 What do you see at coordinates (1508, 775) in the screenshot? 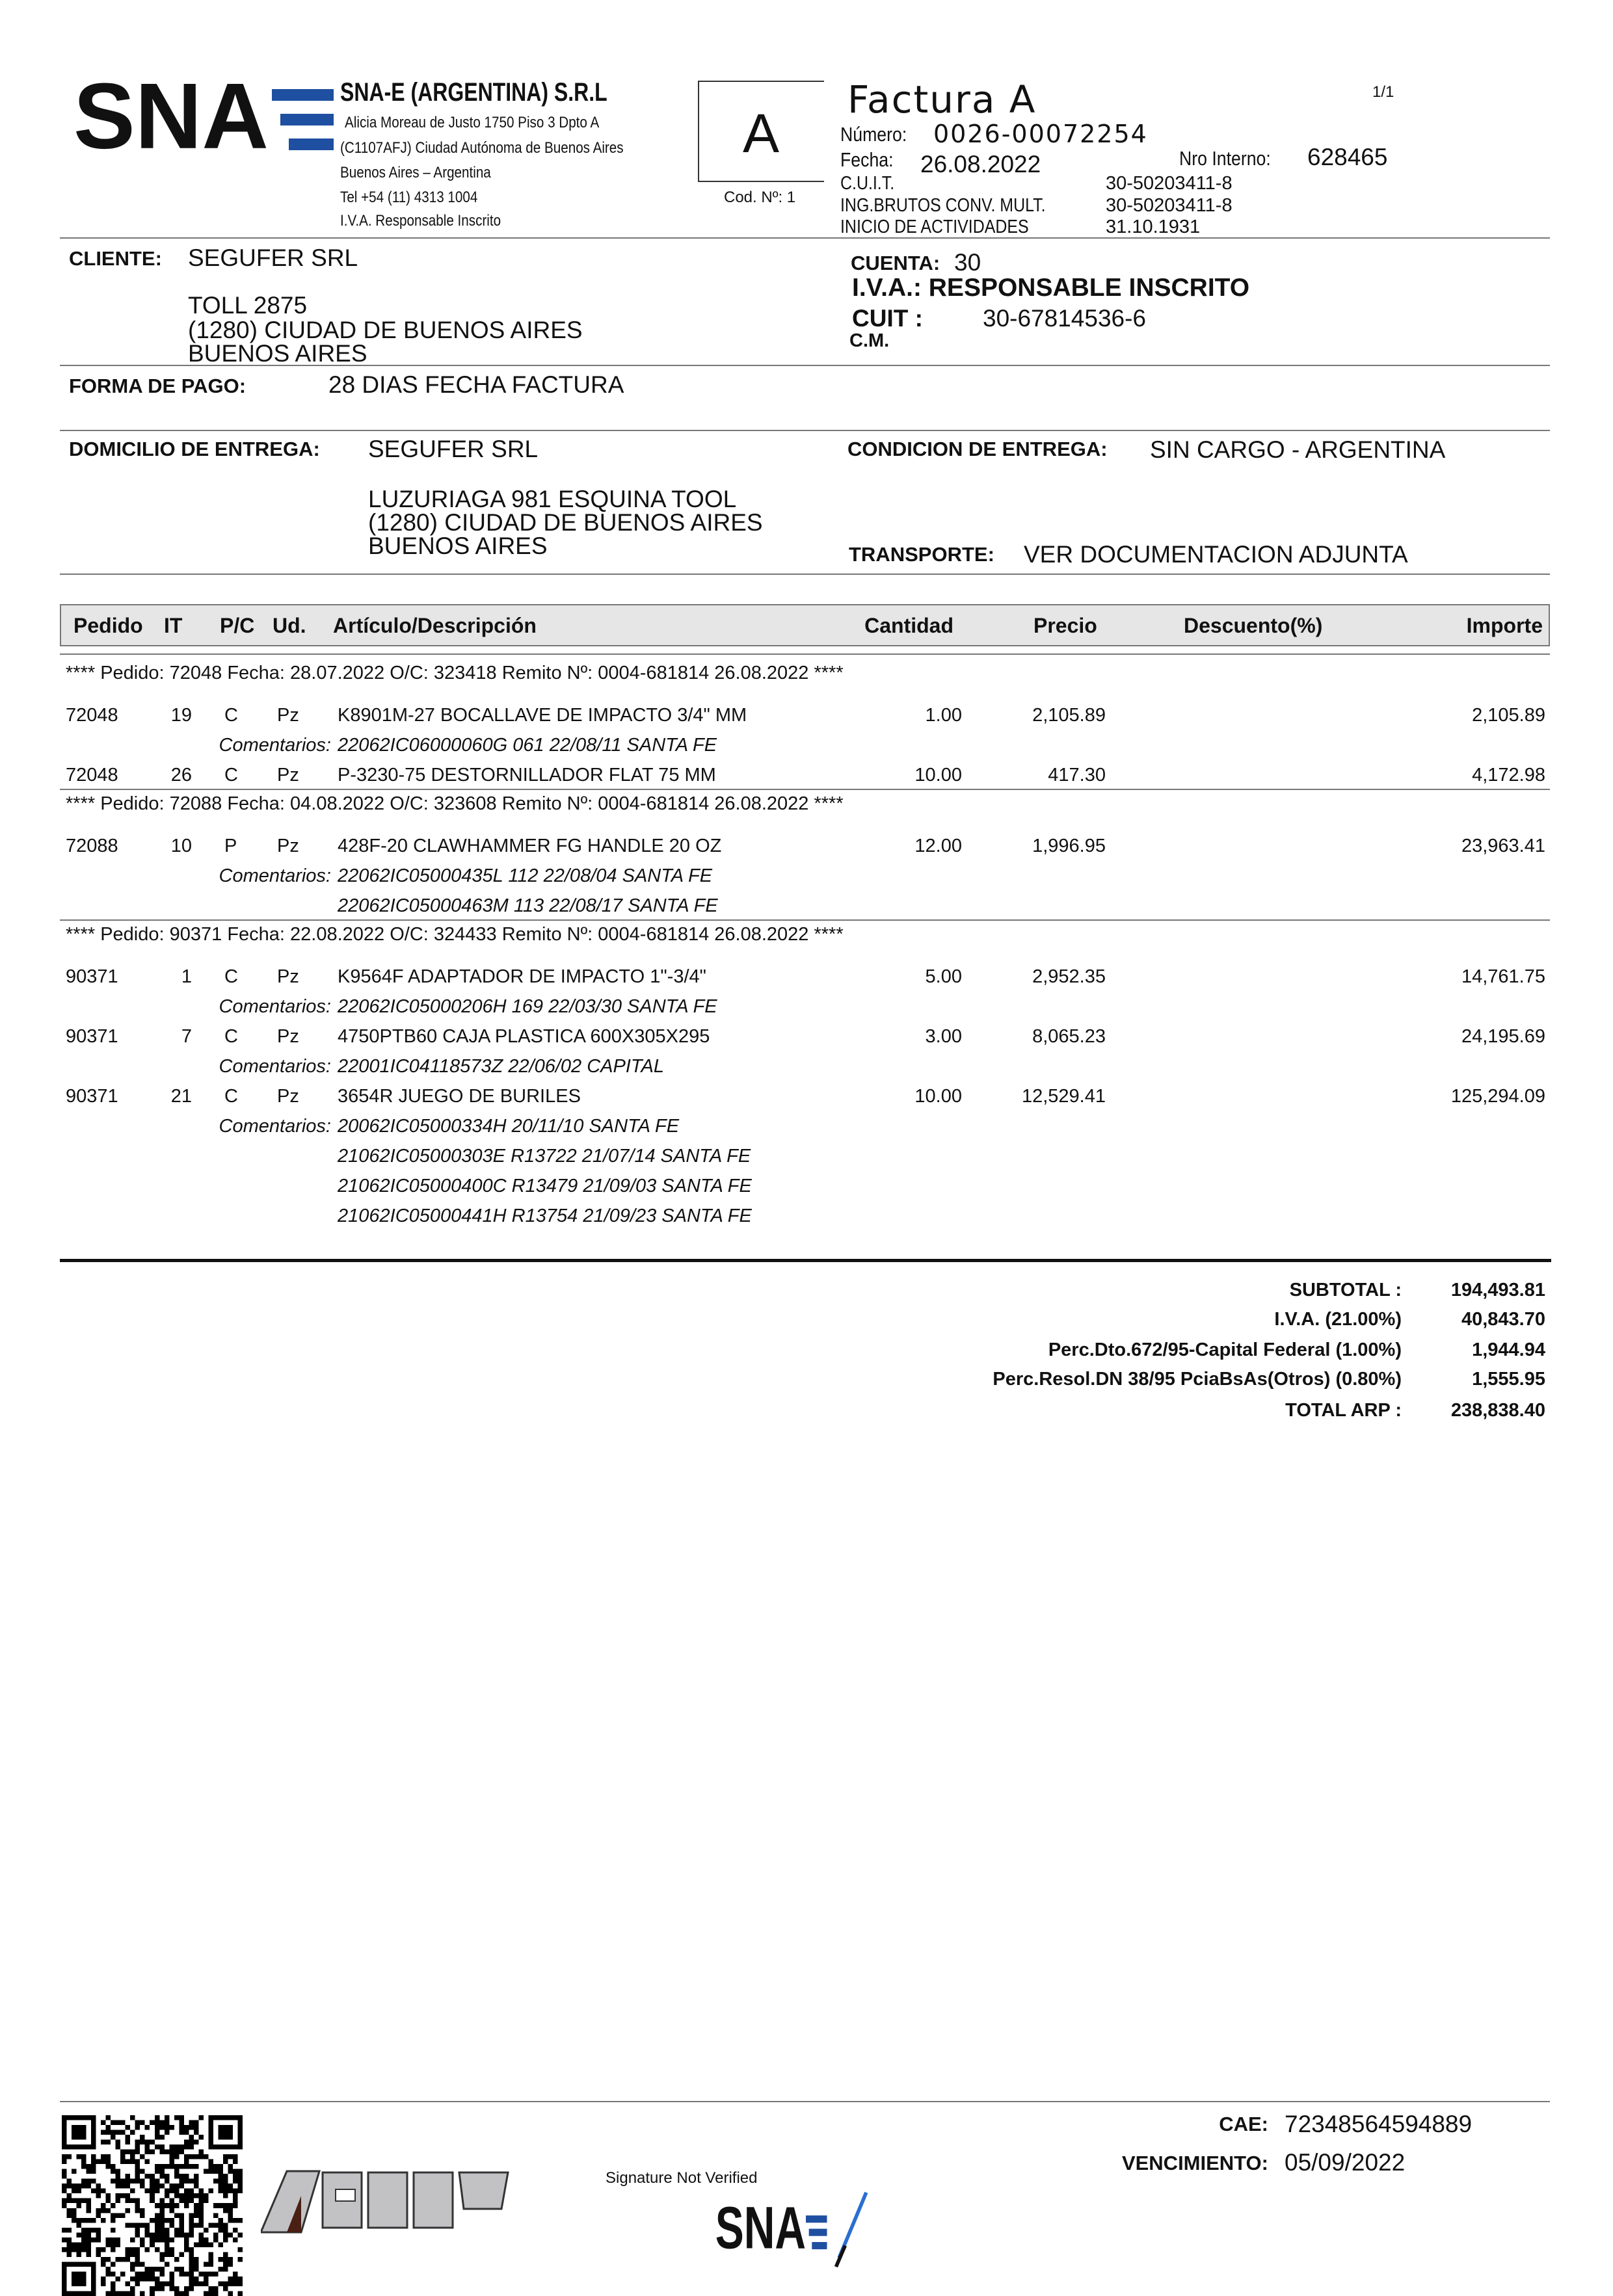
I see `line-amount: 4,172.98` at bounding box center [1508, 775].